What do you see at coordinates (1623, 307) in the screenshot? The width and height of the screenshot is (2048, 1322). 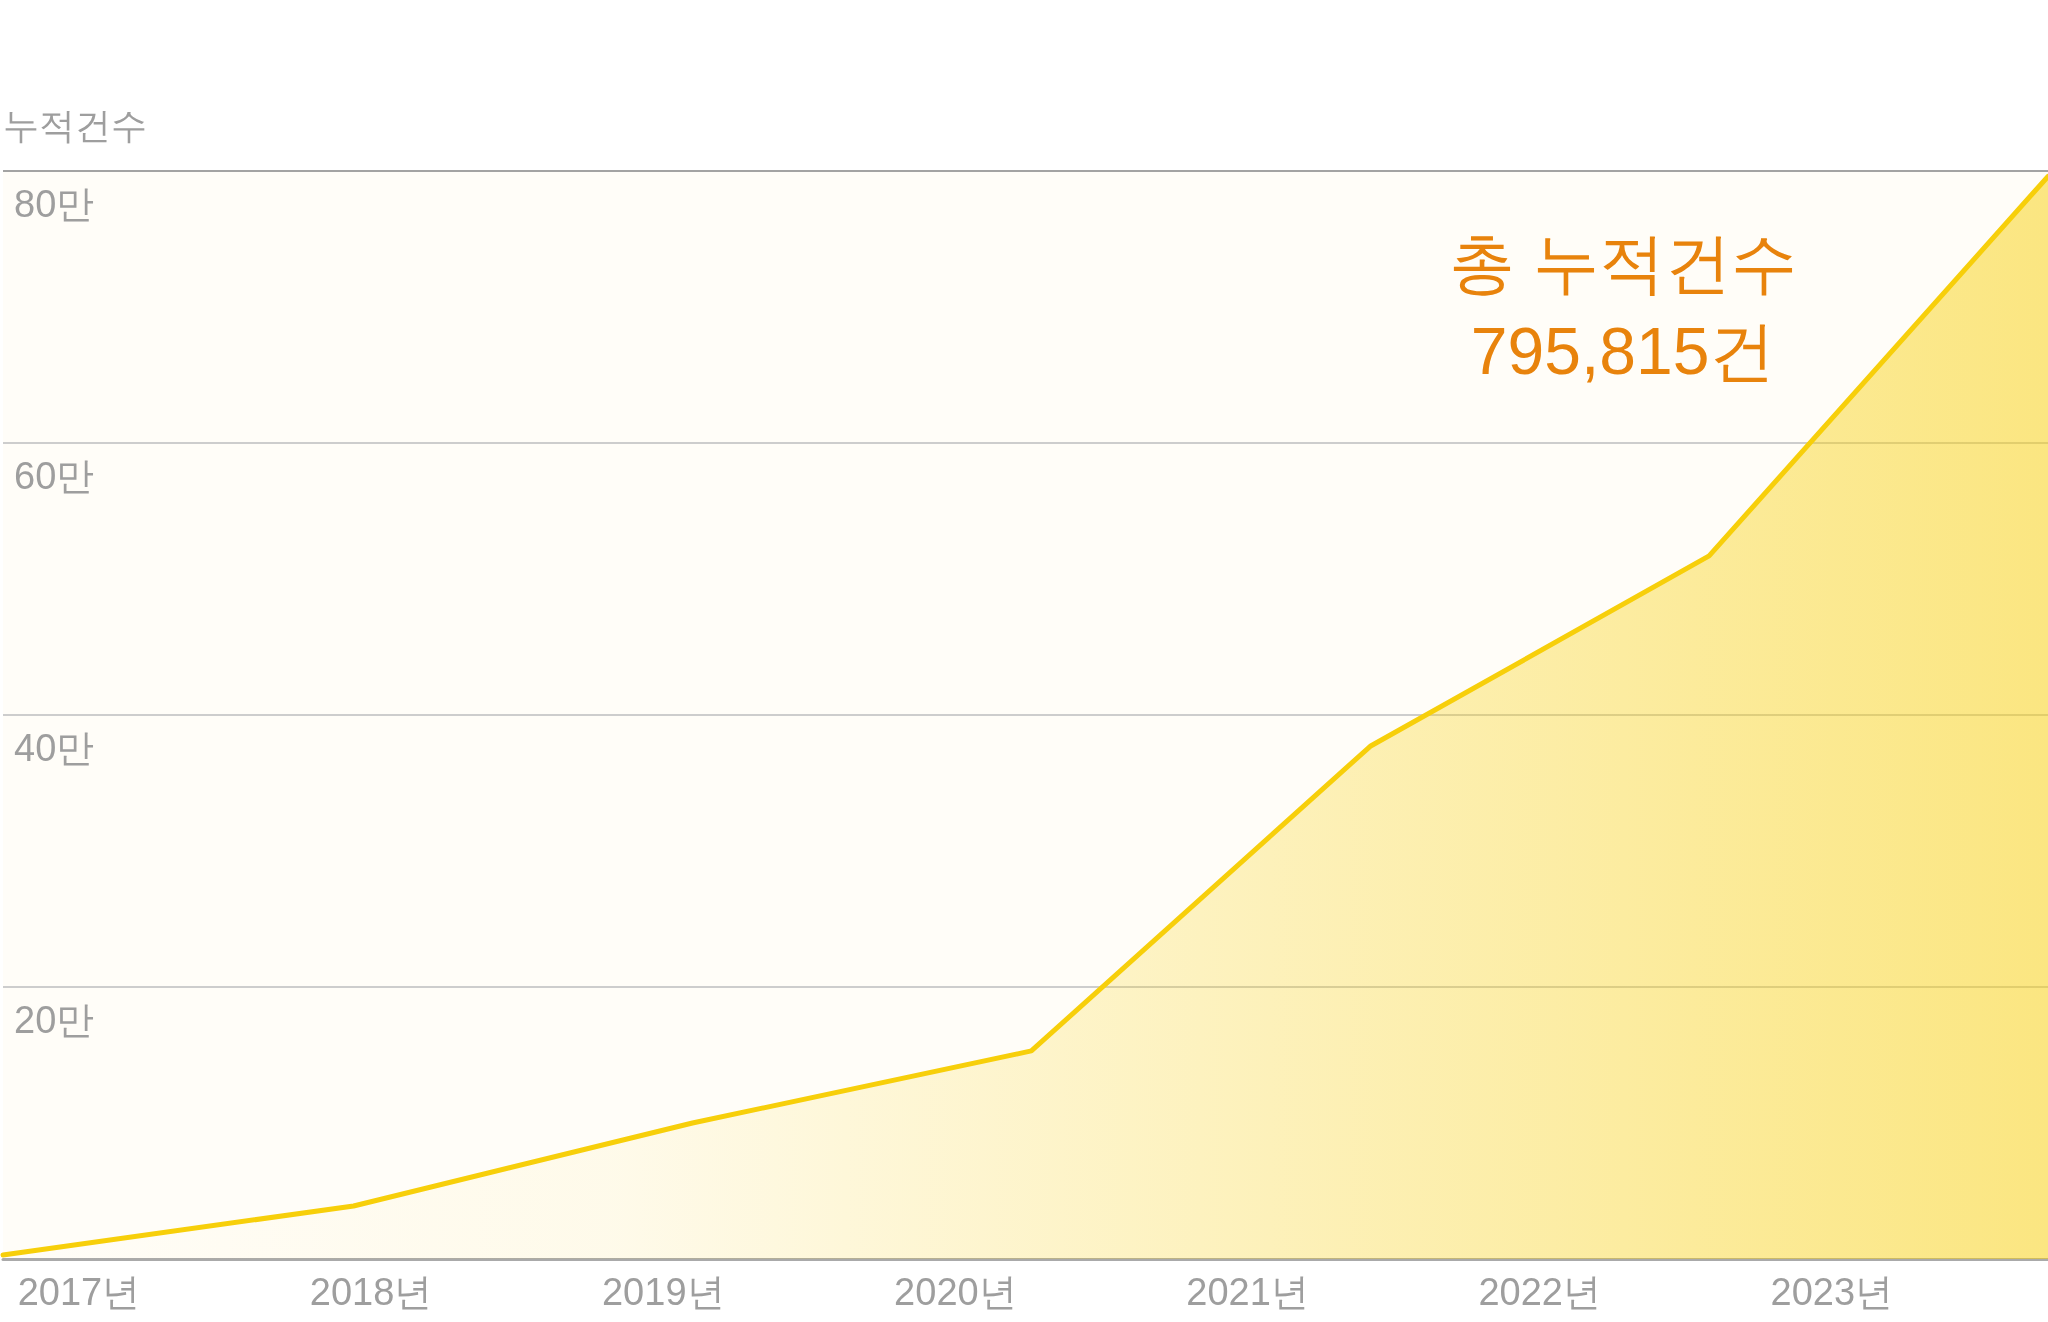 I see `annotation: 총 누적건수 795,815건` at bounding box center [1623, 307].